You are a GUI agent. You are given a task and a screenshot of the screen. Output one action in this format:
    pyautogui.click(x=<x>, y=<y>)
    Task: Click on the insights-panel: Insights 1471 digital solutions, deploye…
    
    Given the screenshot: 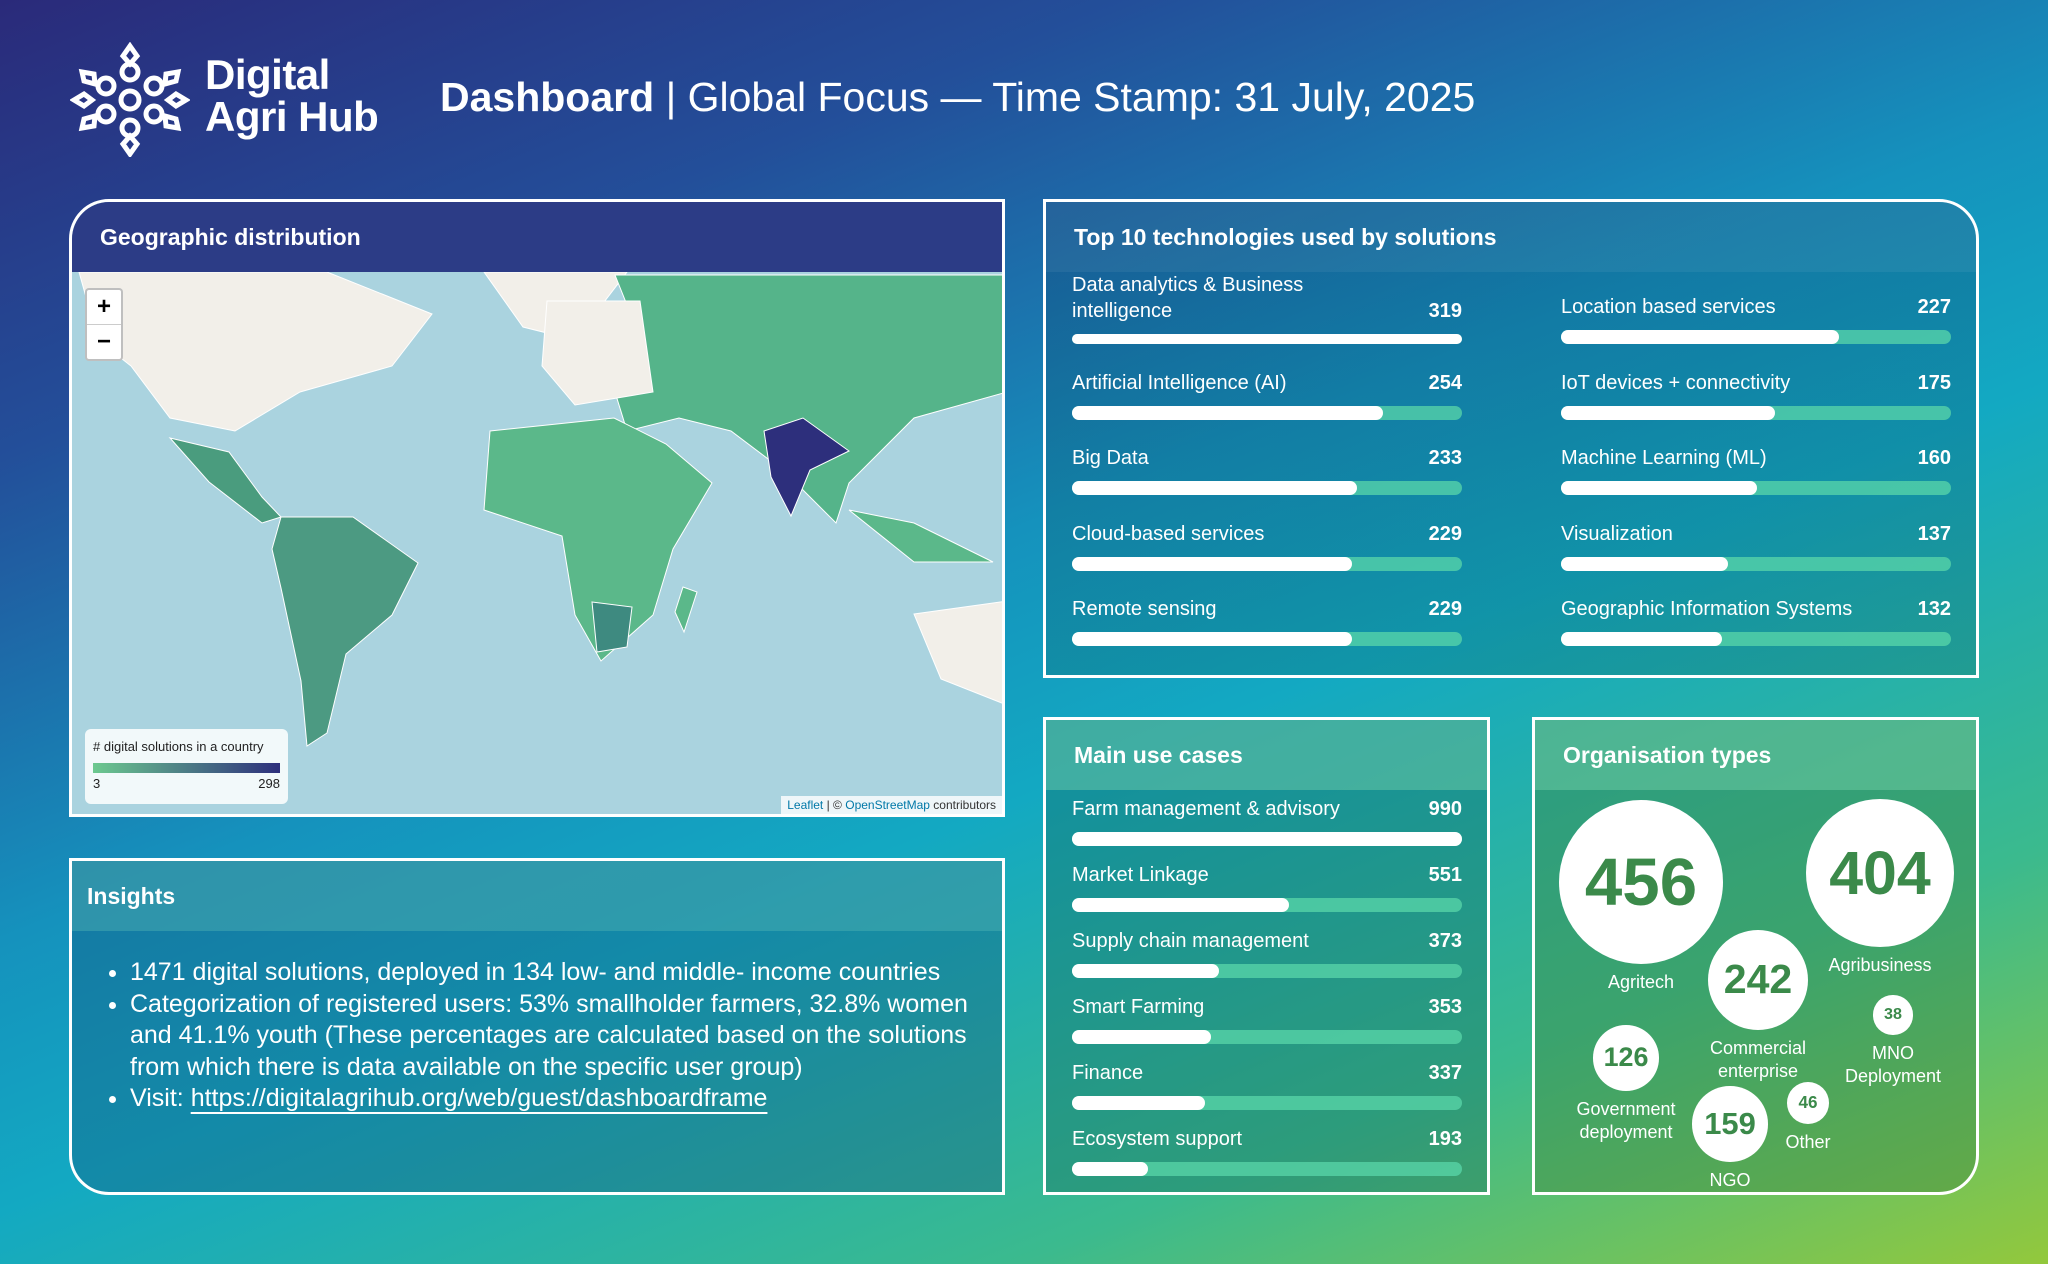 What is the action you would take?
    pyautogui.click(x=537, y=1026)
    